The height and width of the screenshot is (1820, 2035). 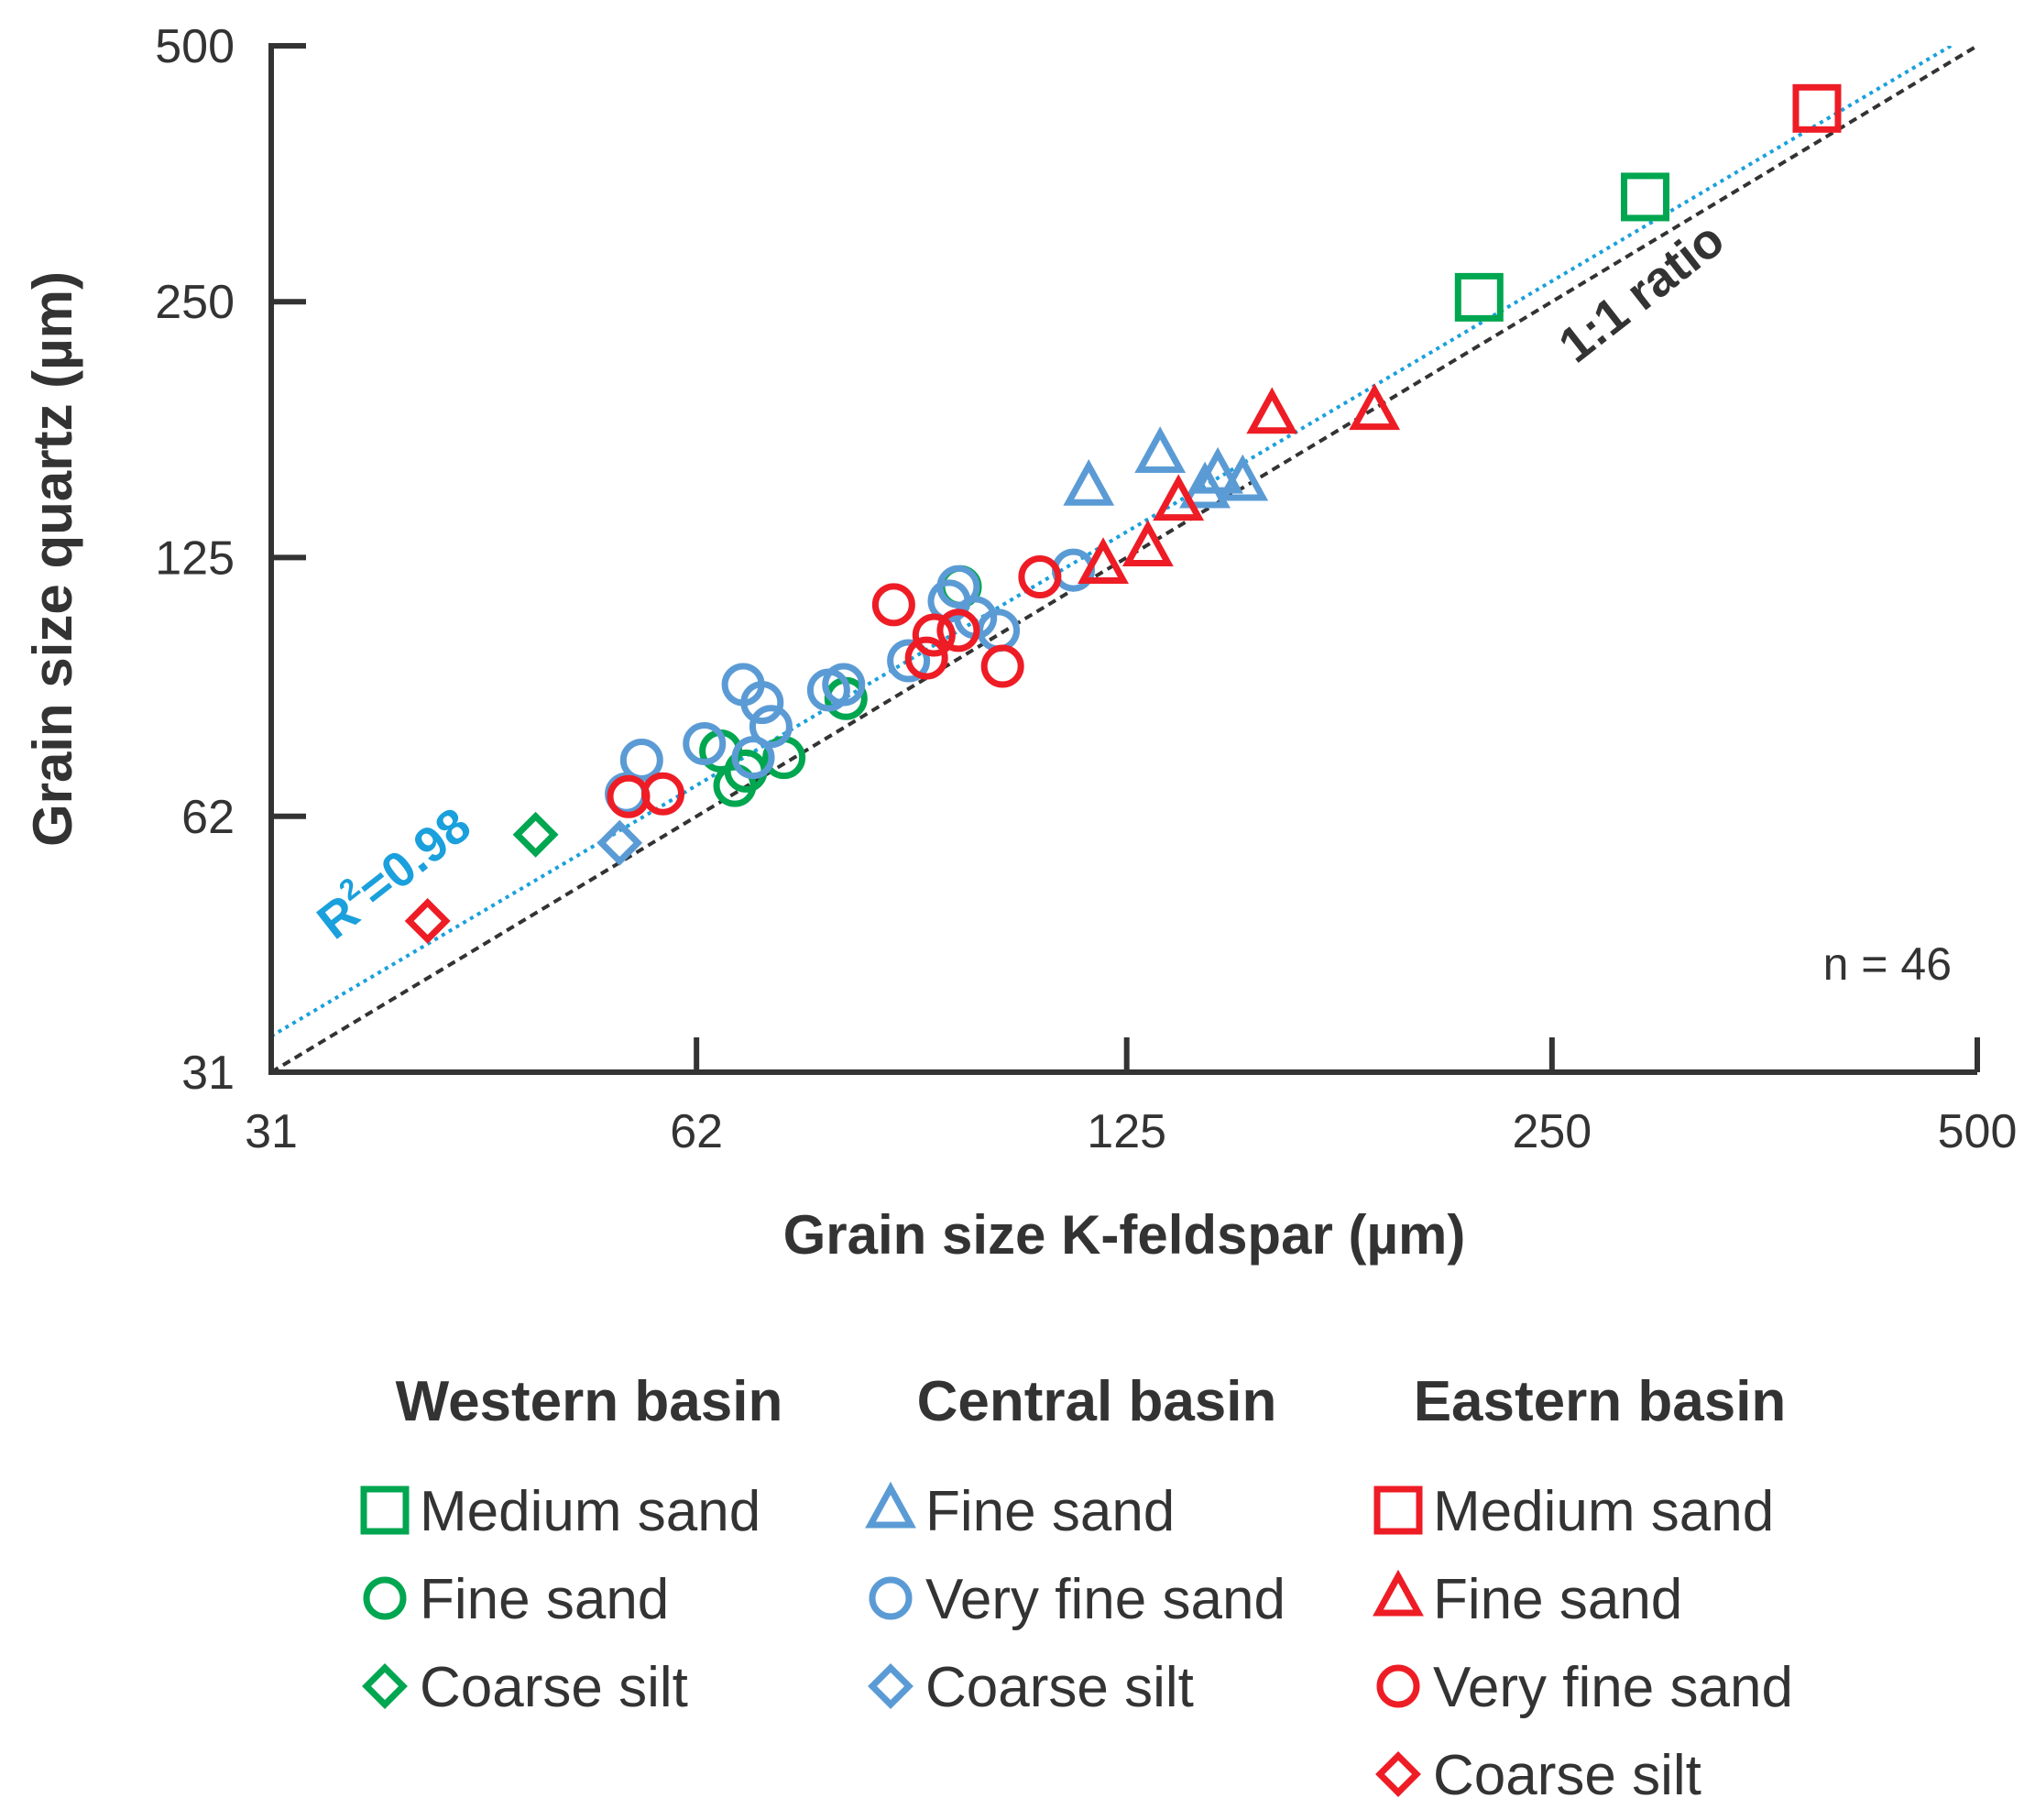 I want to click on x-tick-label: 500, so click(x=1978, y=1131).